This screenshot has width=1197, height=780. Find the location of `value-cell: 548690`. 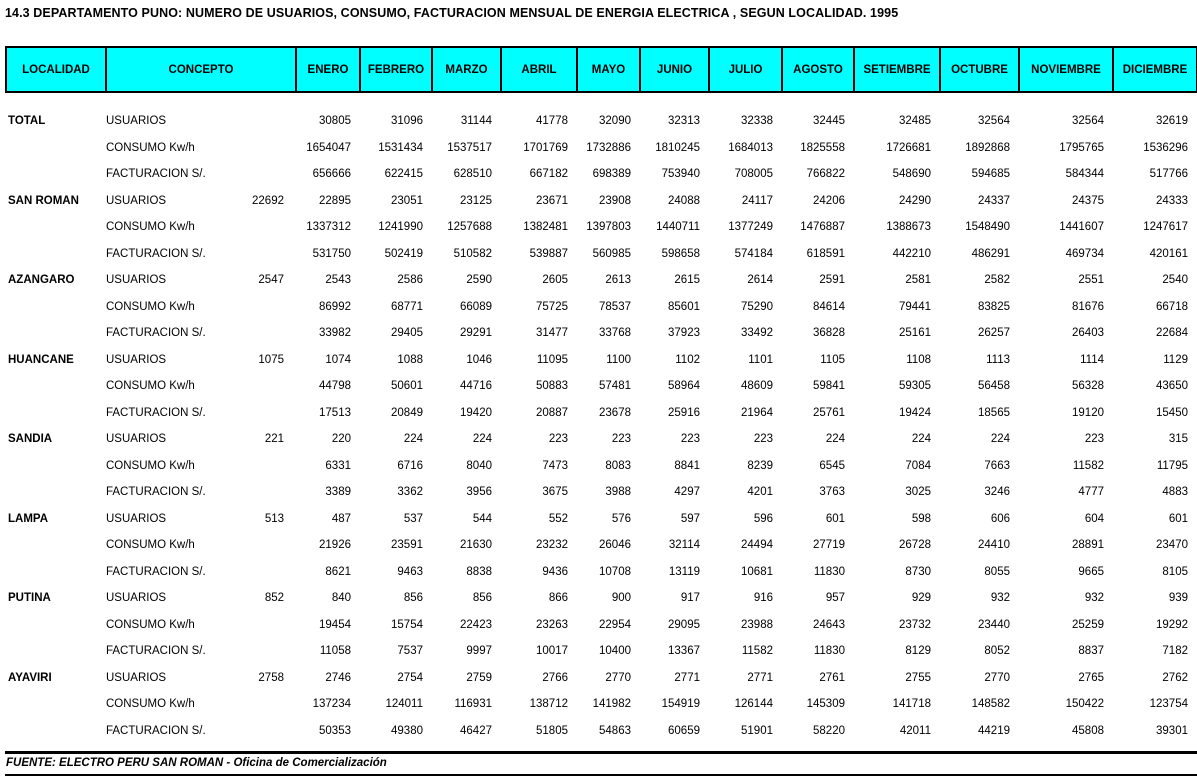

value-cell: 548690 is located at coordinates (911, 174).